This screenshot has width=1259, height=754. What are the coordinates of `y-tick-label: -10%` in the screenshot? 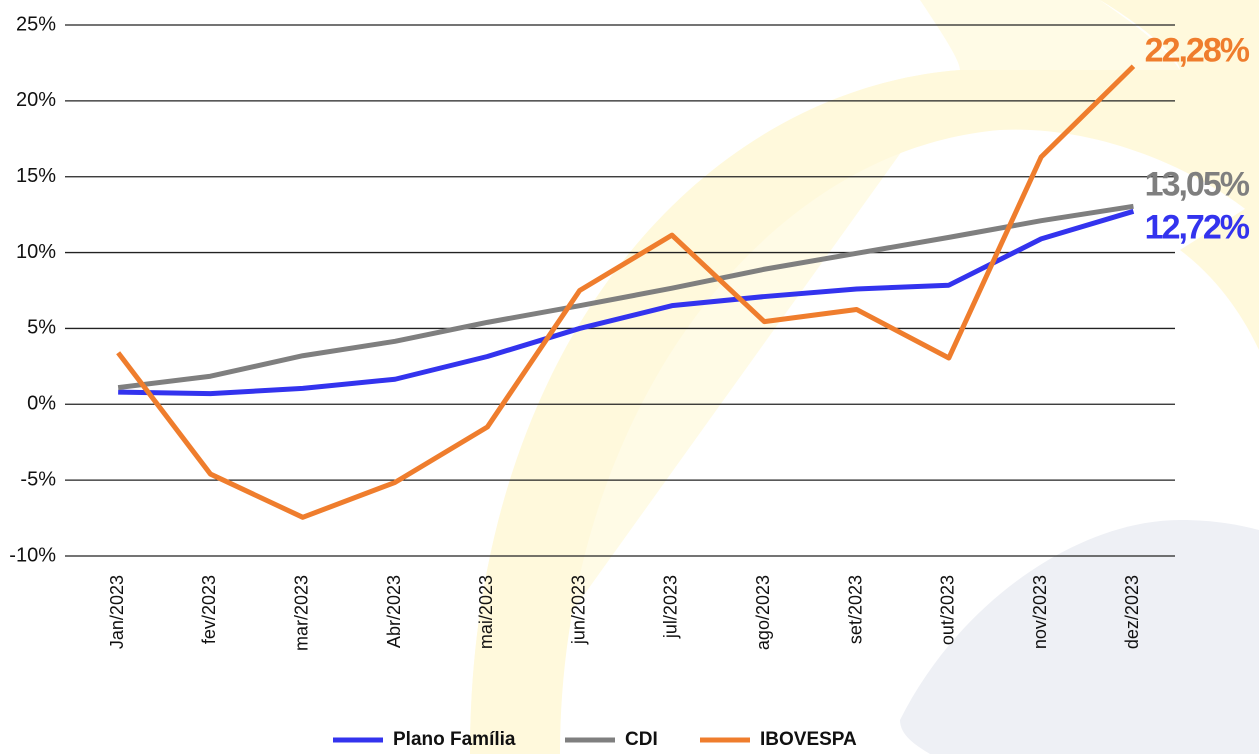 It's located at (32, 555).